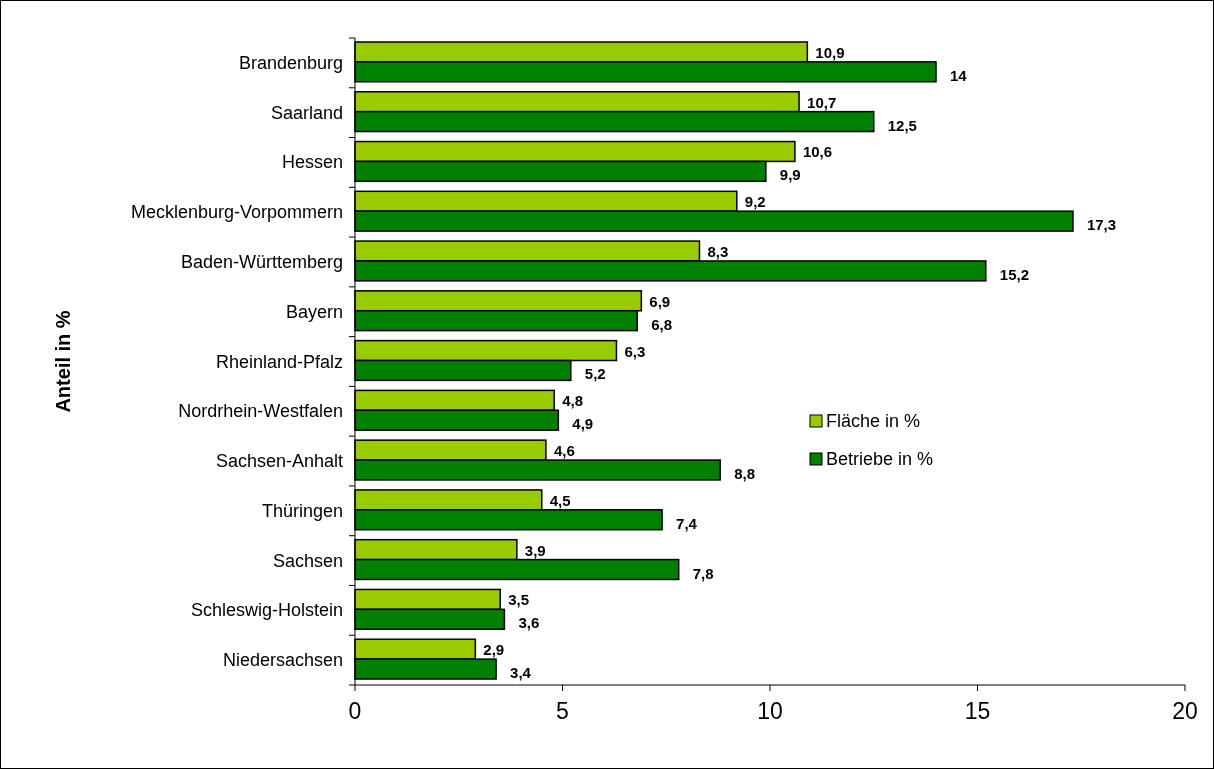 The image size is (1214, 769). What do you see at coordinates (662, 324) in the screenshot?
I see `data-label: 6,8` at bounding box center [662, 324].